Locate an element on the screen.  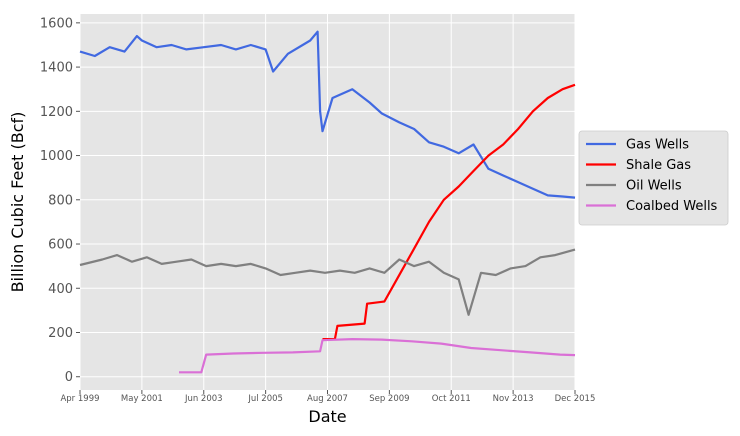
legend-label: Coalbed Wells is located at coordinates (672, 206).